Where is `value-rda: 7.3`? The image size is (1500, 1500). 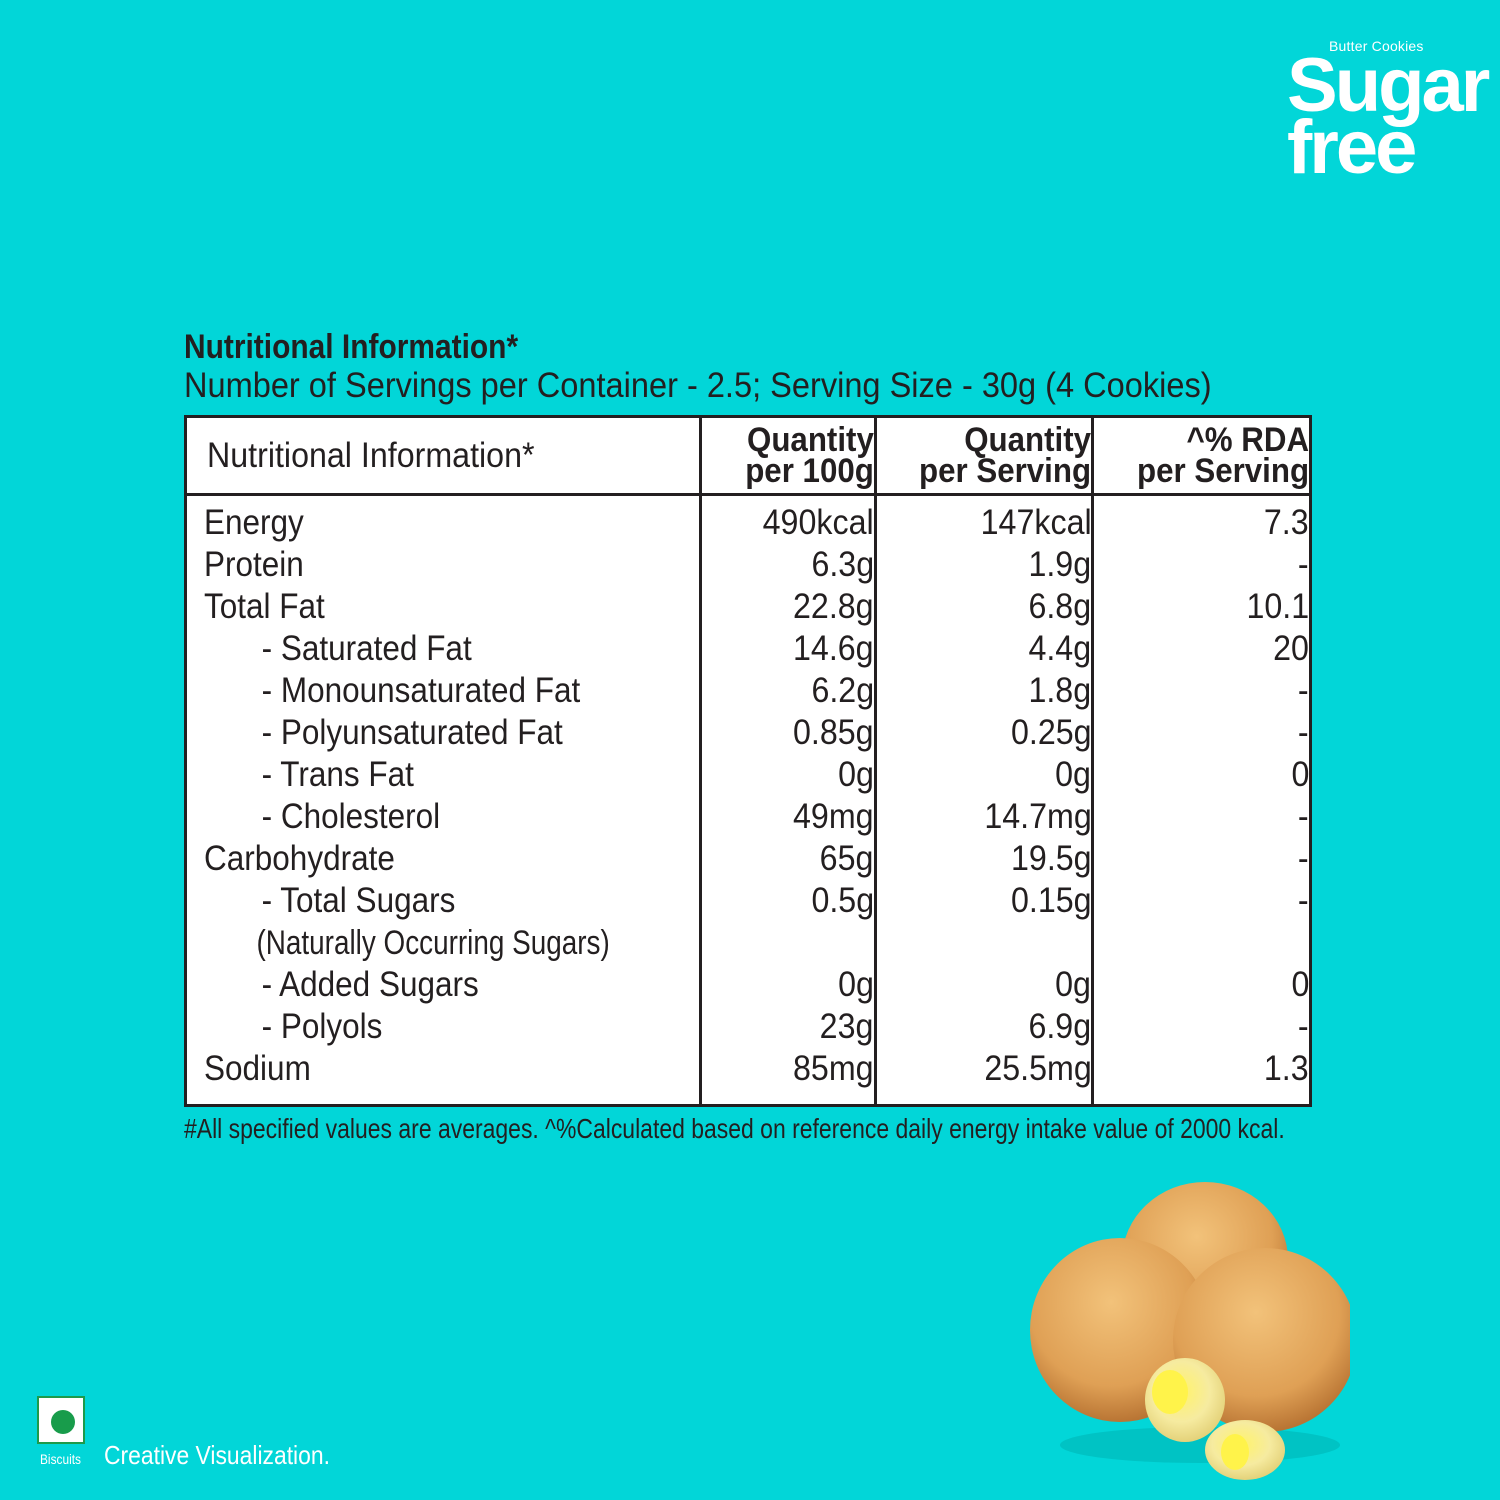 value-rda: 7.3 is located at coordinates (1286, 522).